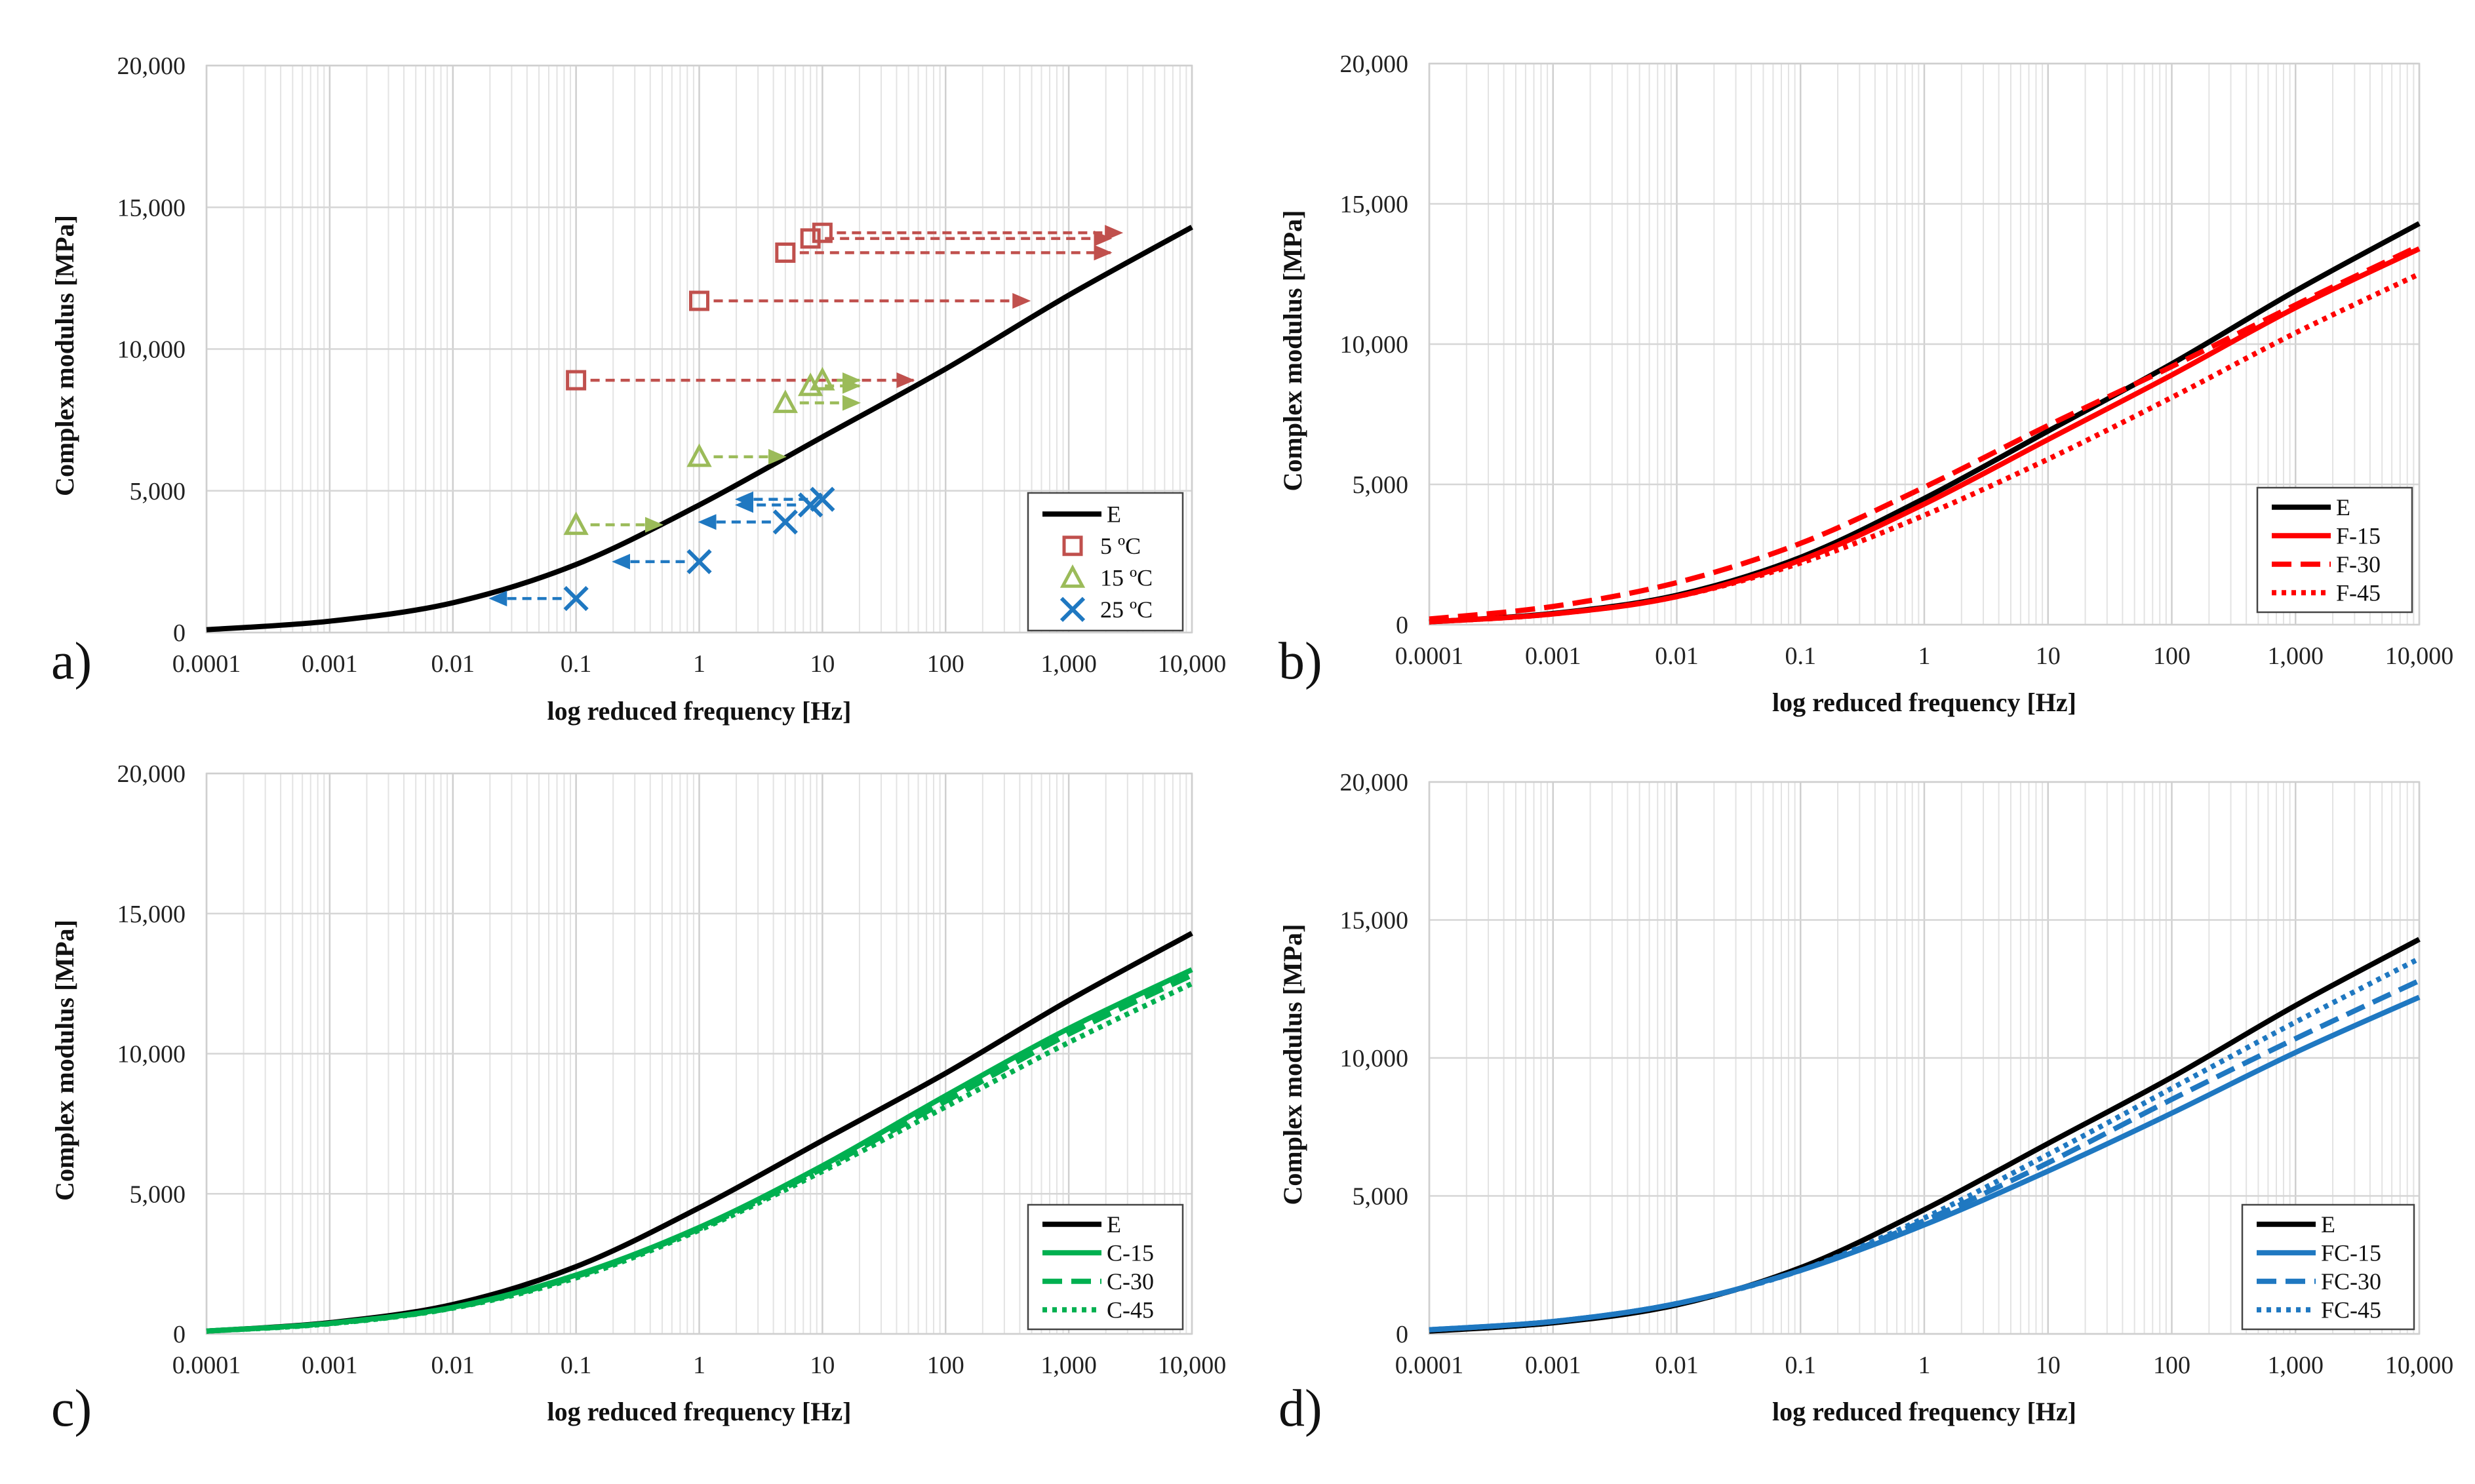  What do you see at coordinates (1130, 1253) in the screenshot?
I see `legend-label-c-15: C-15` at bounding box center [1130, 1253].